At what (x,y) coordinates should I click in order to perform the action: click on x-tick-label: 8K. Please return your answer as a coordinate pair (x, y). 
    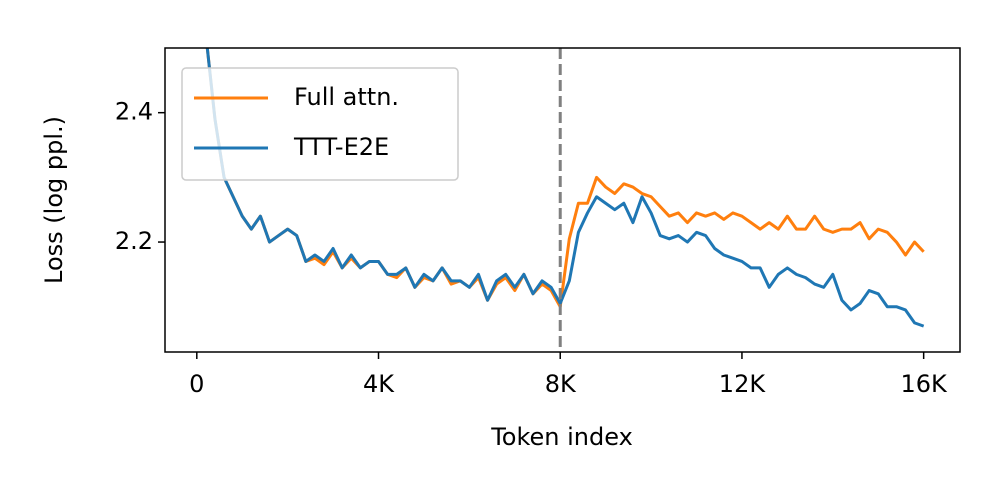
    Looking at the image, I should click on (561, 384).